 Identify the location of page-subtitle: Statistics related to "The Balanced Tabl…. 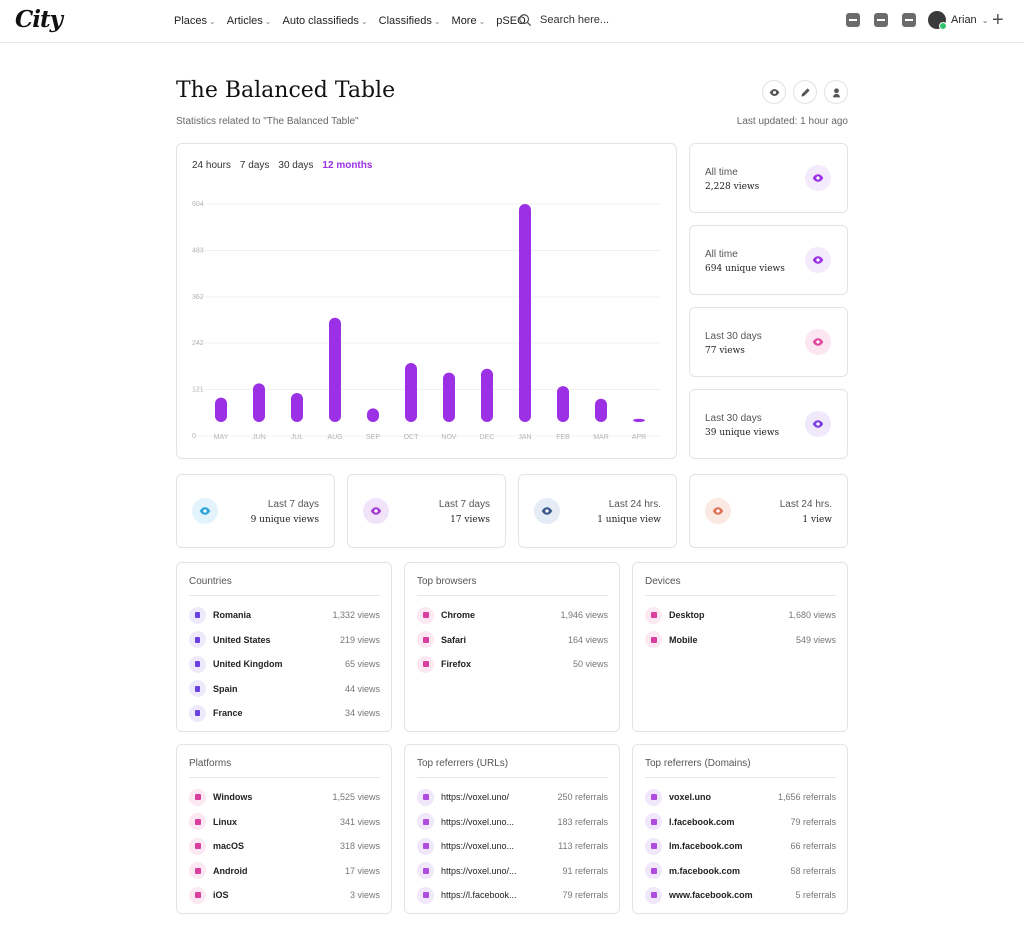
(267, 121).